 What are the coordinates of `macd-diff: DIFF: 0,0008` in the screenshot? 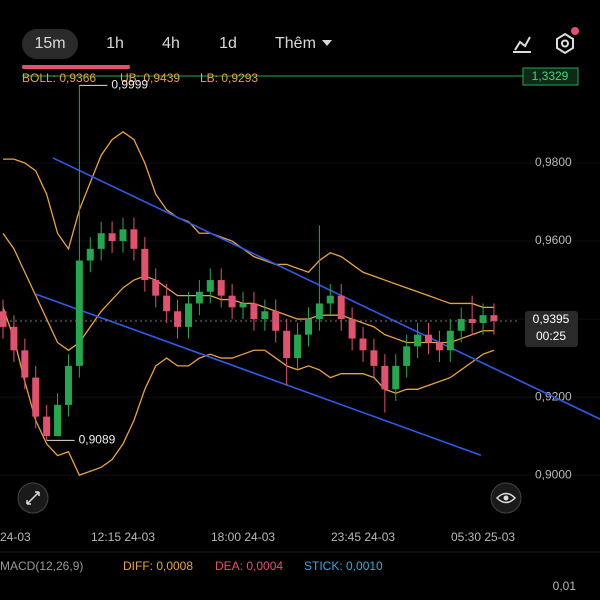 It's located at (158, 566).